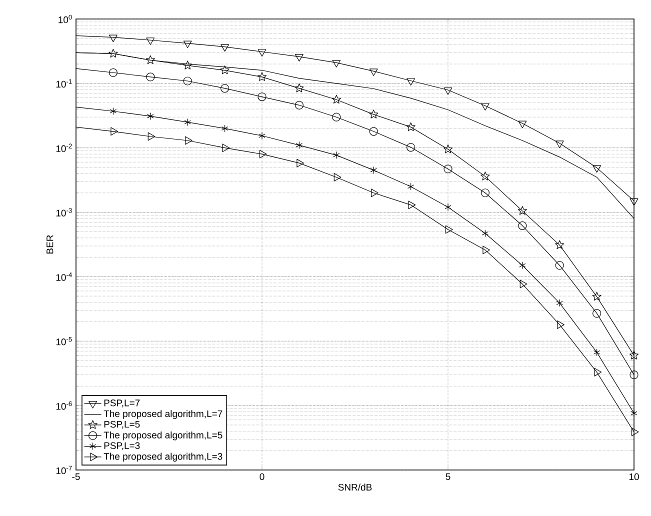 Image resolution: width=651 pixels, height=516 pixels. Describe the element at coordinates (64, 212) in the screenshot. I see `y-tick-label: 10$^{-3}$` at that location.